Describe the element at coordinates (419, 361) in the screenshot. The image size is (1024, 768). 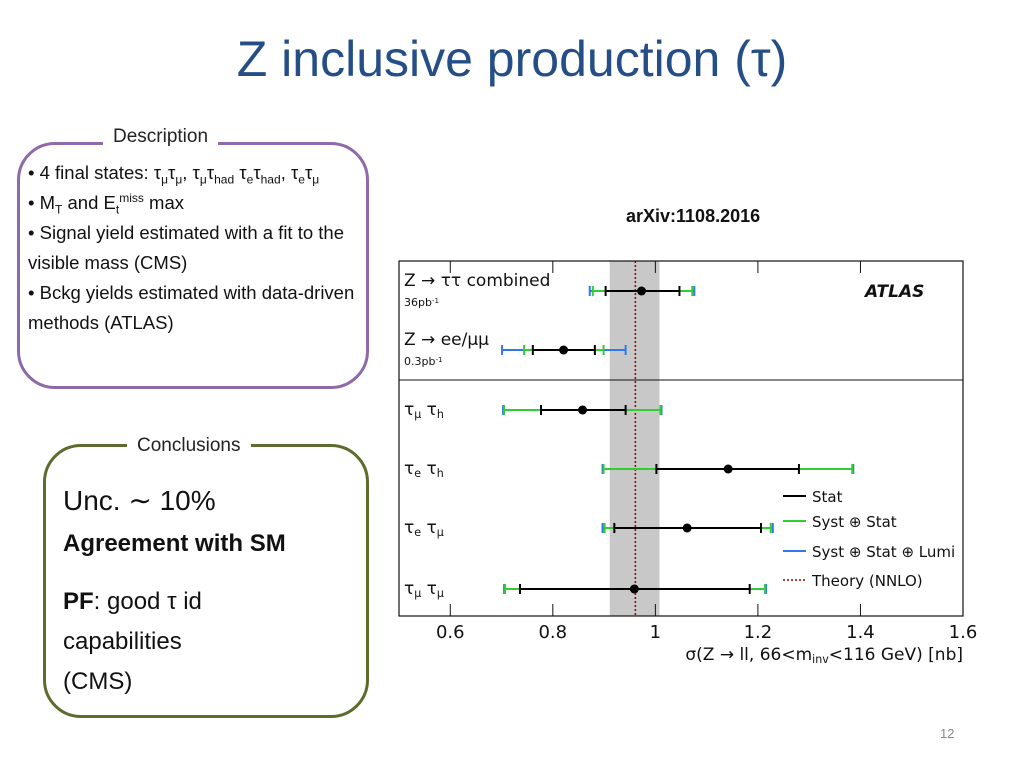
I see `text: 0.3pb` at that location.